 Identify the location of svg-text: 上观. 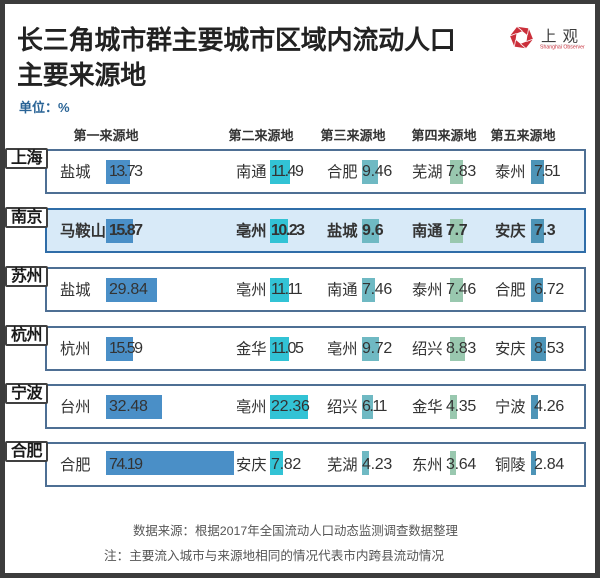
(562, 36).